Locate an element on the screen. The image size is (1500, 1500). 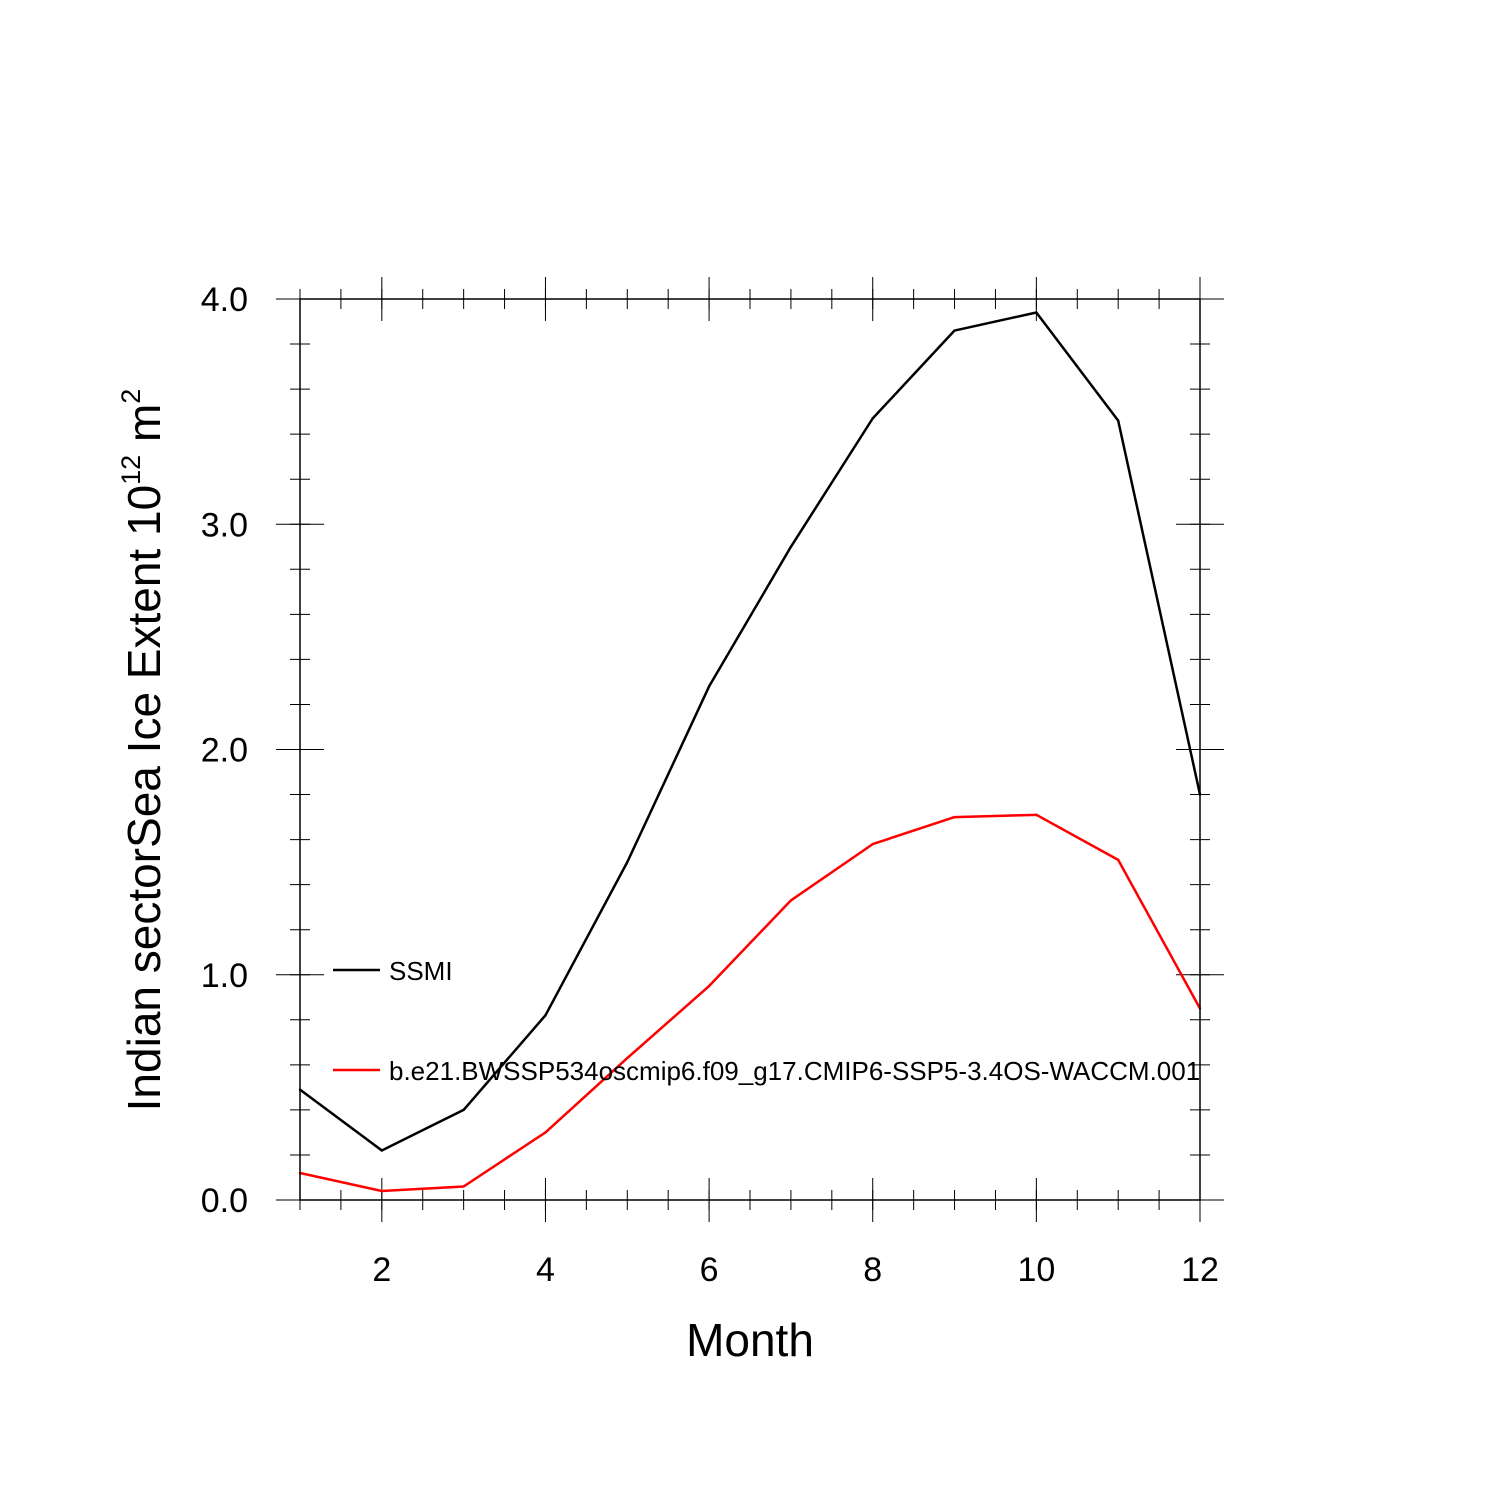
x-axis-title: Month is located at coordinates (750, 1340).